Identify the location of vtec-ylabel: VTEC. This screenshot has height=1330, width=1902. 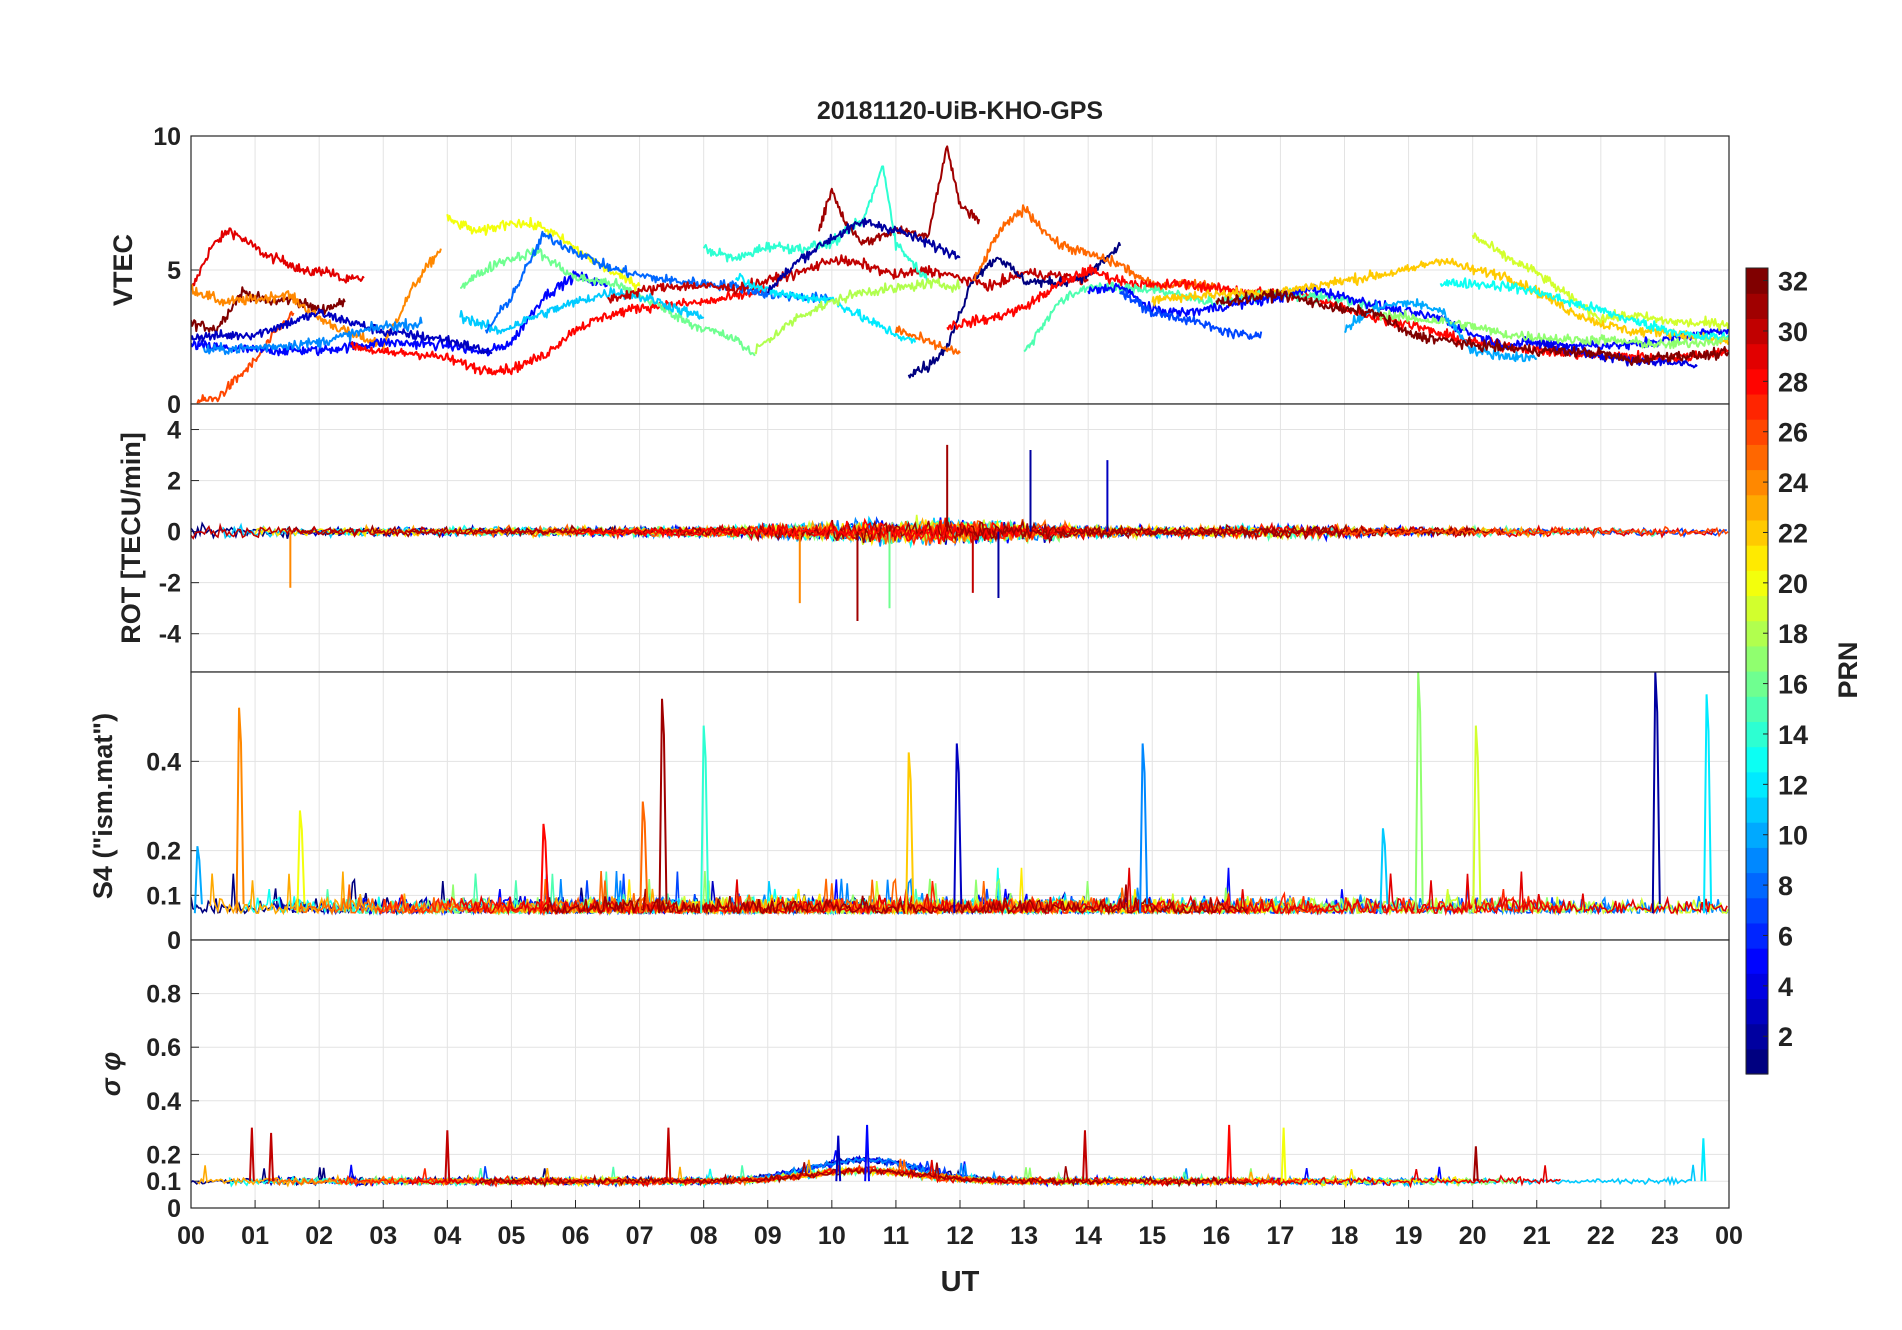
(123, 270).